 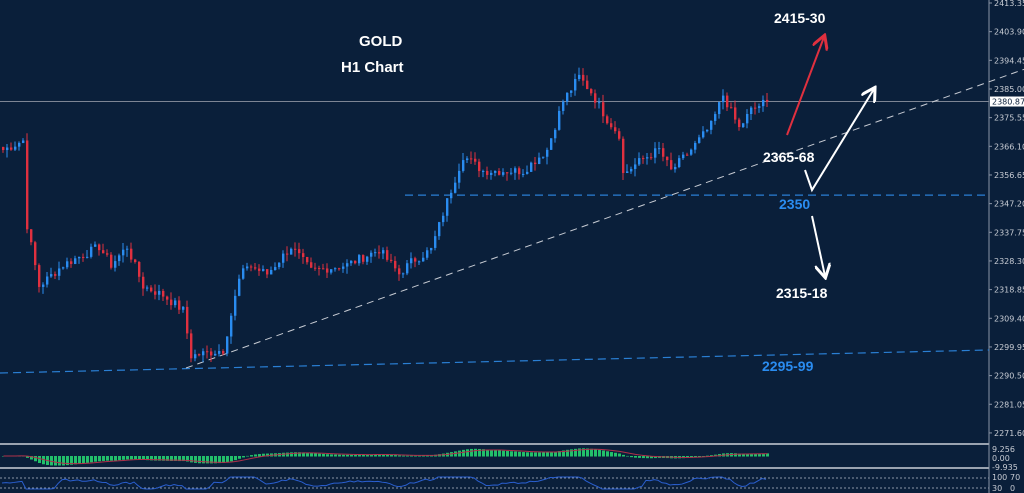 I want to click on y-tick-label: 2385.00, so click(x=1009, y=89).